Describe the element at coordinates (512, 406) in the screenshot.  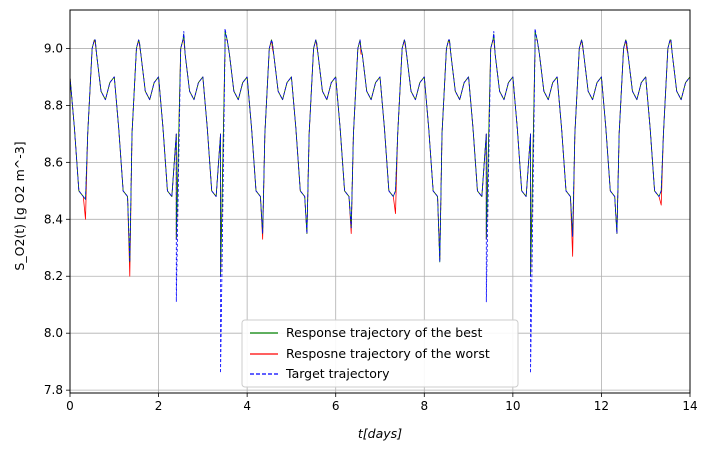
I see `x-tick-label: 10` at that location.